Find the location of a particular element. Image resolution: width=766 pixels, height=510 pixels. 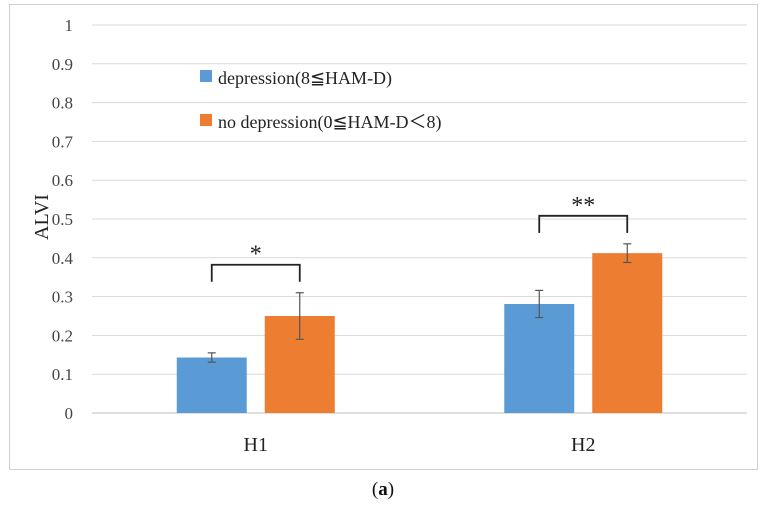

y-tick-label: 0.7 is located at coordinates (63, 141).